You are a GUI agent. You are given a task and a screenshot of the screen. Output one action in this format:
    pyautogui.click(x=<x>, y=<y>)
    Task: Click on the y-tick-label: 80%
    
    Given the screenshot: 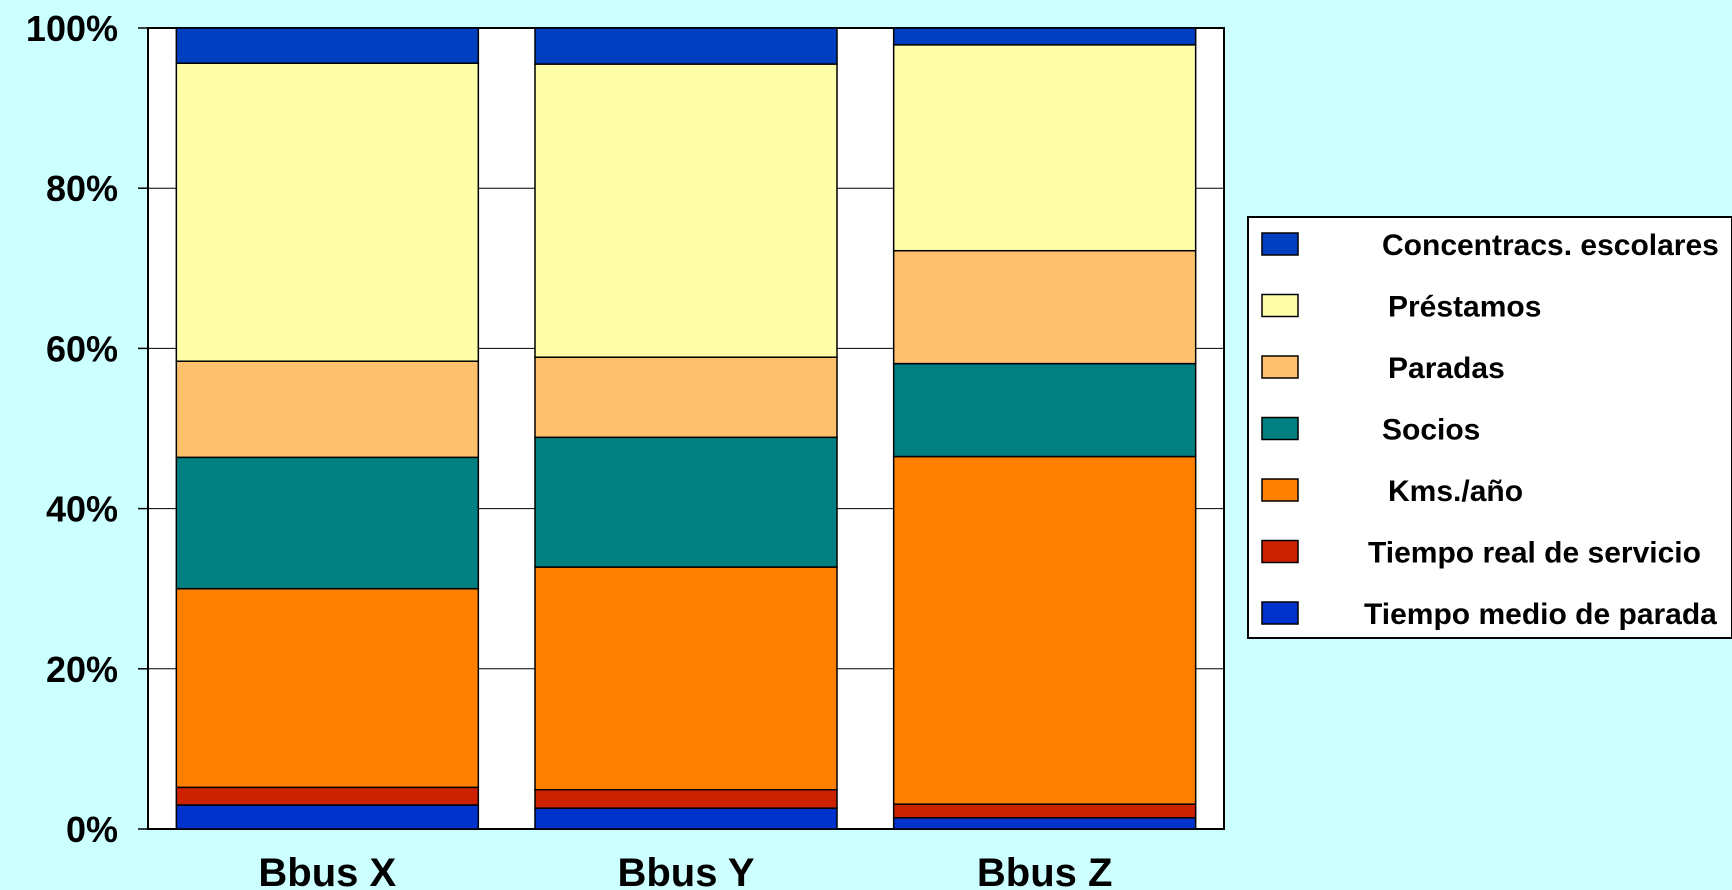 What is the action you would take?
    pyautogui.click(x=82, y=188)
    